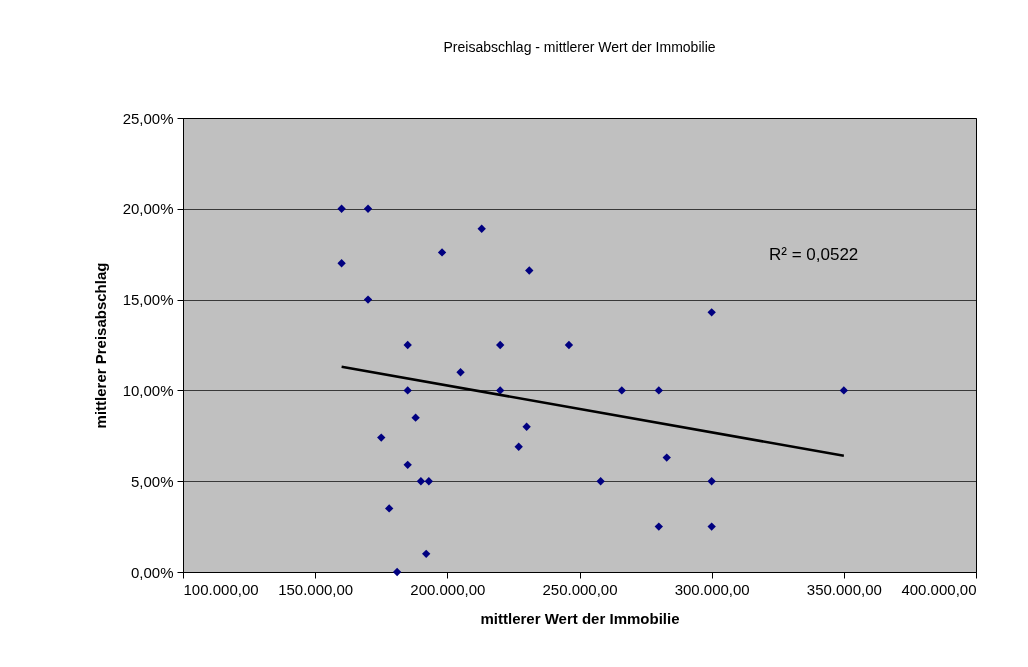 The width and height of the screenshot is (1028, 667). Describe the element at coordinates (939, 589) in the screenshot. I see `x-tick-label: 400.000,00` at that location.